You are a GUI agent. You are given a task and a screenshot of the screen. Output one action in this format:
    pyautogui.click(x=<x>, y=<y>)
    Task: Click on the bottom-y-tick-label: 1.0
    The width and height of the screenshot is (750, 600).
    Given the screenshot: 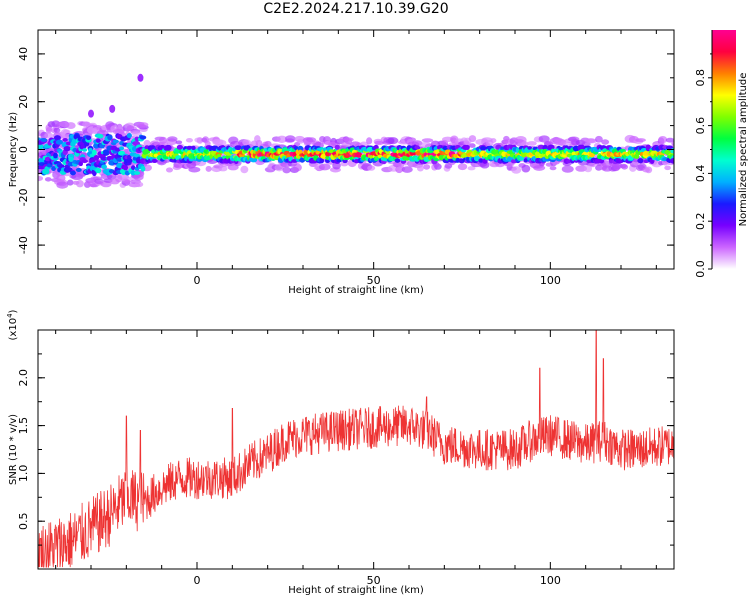 What is the action you would take?
    pyautogui.click(x=23, y=474)
    